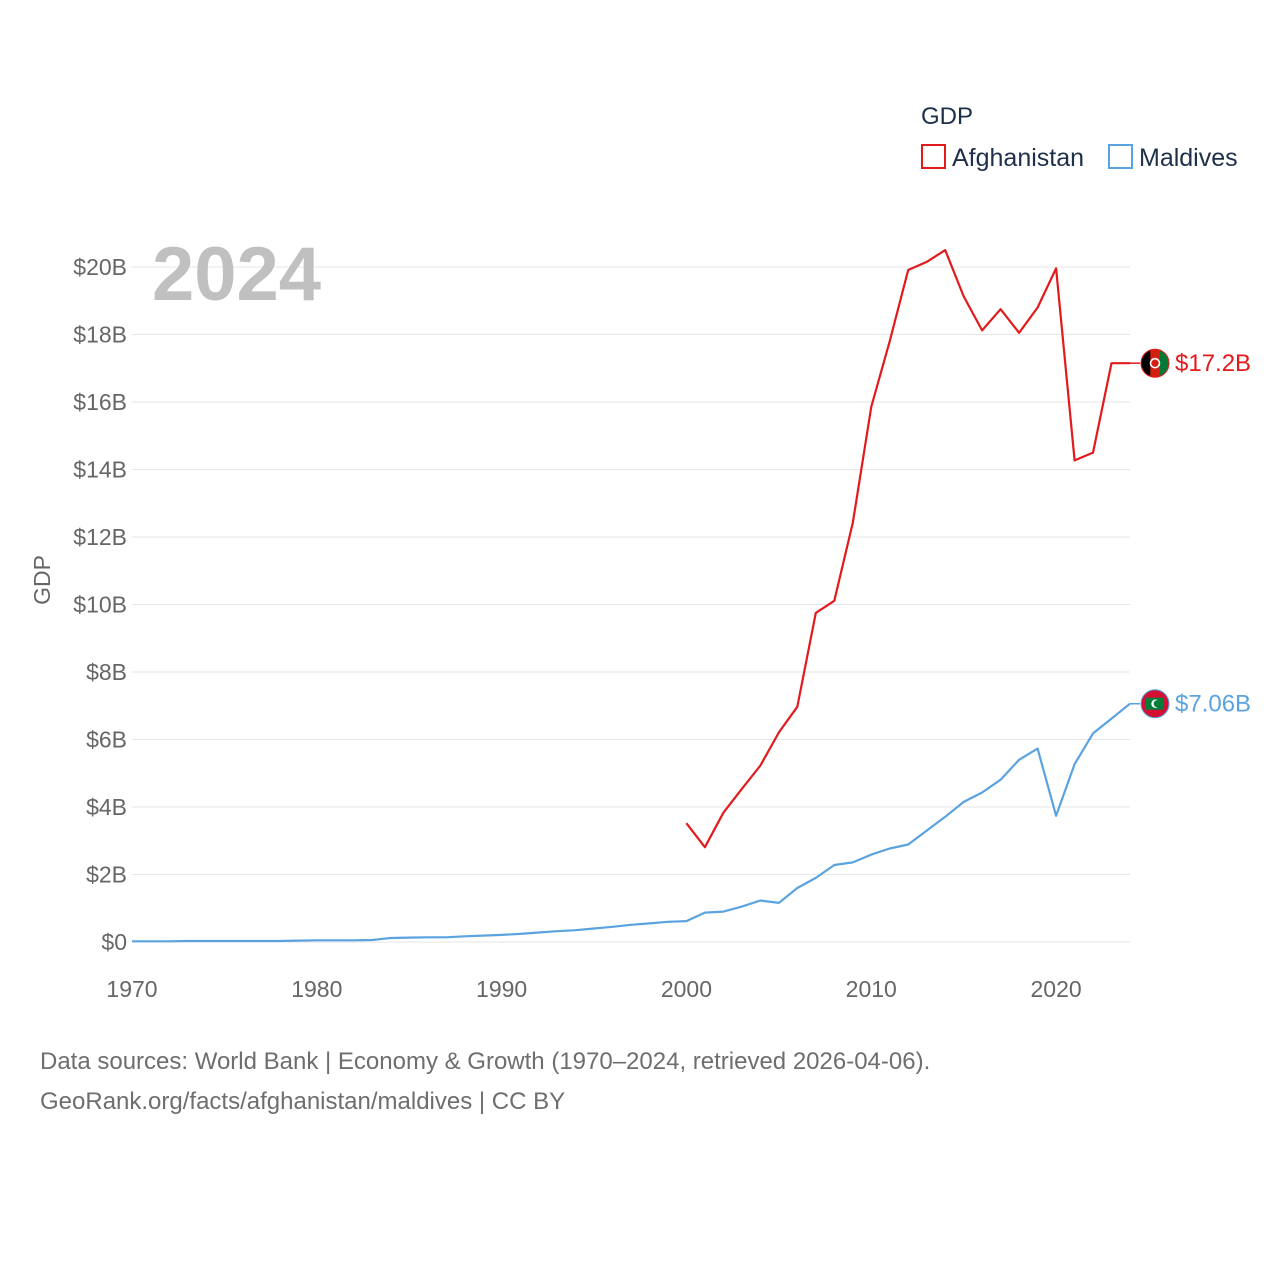 This screenshot has height=1280, width=1280. I want to click on end-label-afghanistan: $17.2B, so click(1213, 363).